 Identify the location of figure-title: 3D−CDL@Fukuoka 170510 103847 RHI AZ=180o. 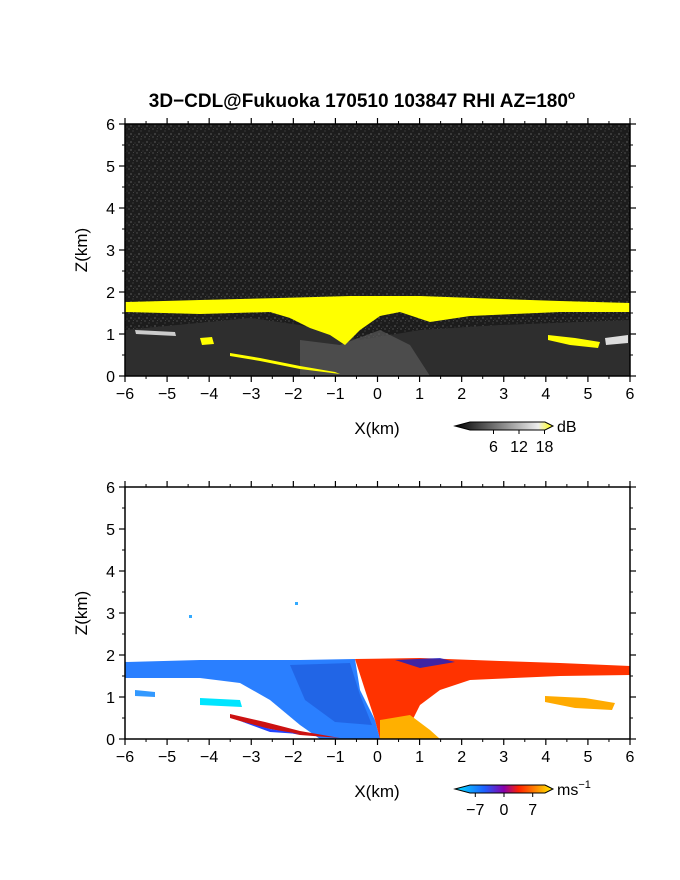
(362, 100).